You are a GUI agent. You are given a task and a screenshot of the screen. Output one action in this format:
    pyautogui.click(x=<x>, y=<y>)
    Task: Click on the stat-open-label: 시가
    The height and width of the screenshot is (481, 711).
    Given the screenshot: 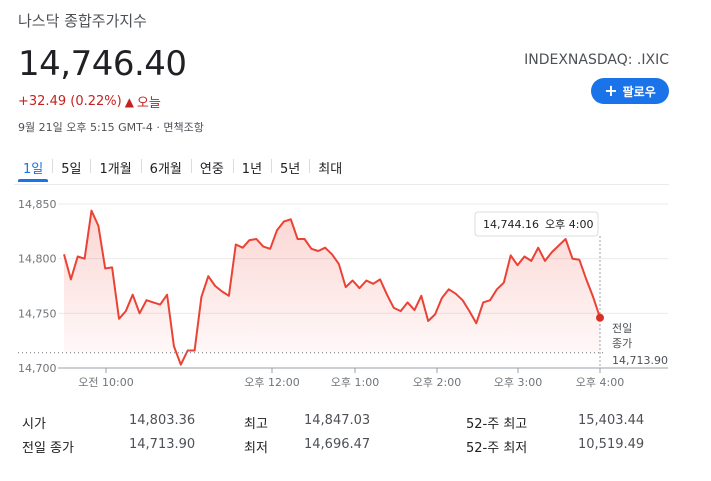 What is the action you would take?
    pyautogui.click(x=34, y=424)
    